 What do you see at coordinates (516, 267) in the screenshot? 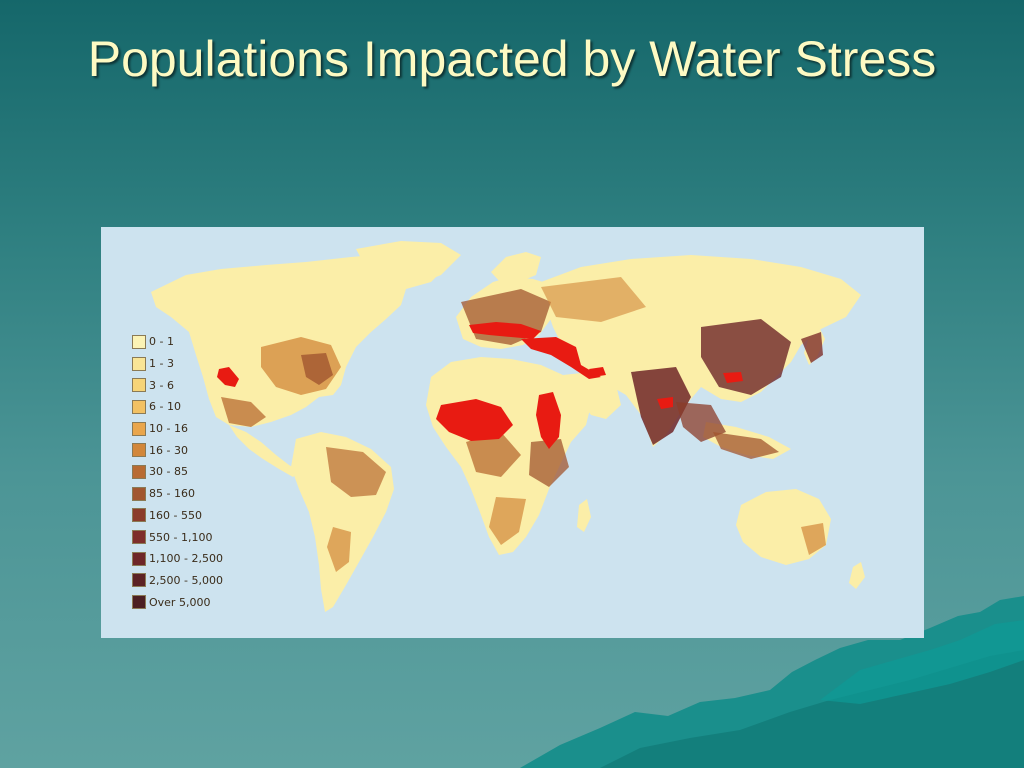
I see `scandinavia` at bounding box center [516, 267].